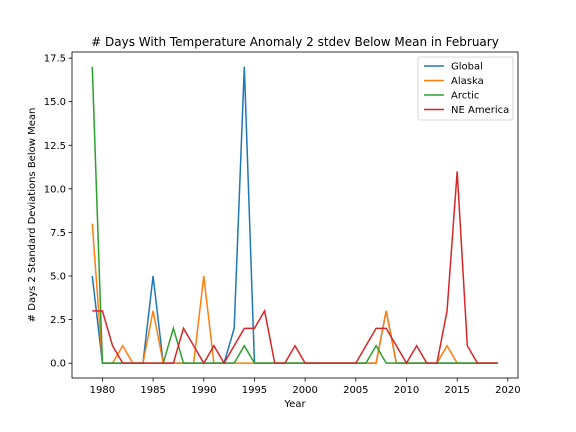  I want to click on x-tick-label: 1985, so click(152, 390).